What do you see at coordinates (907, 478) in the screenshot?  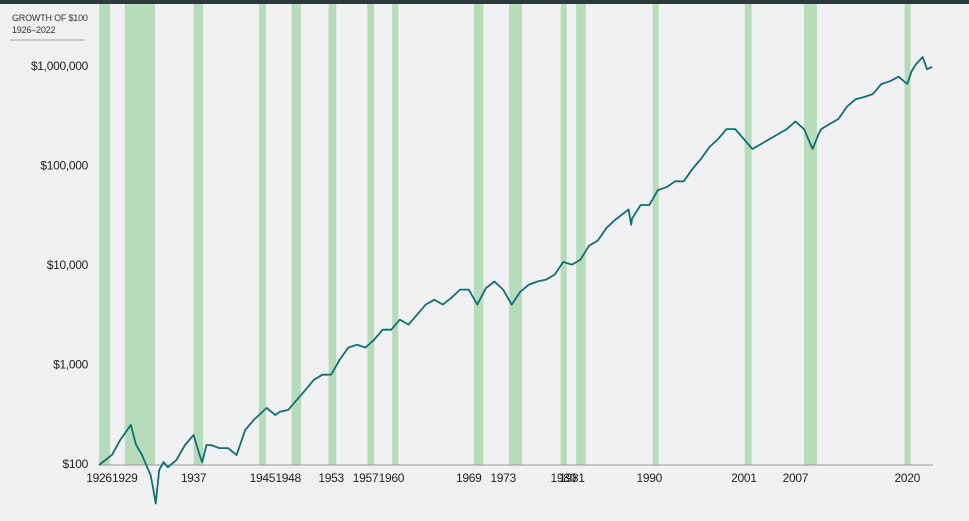 I see `x-tick-label: 2020` at bounding box center [907, 478].